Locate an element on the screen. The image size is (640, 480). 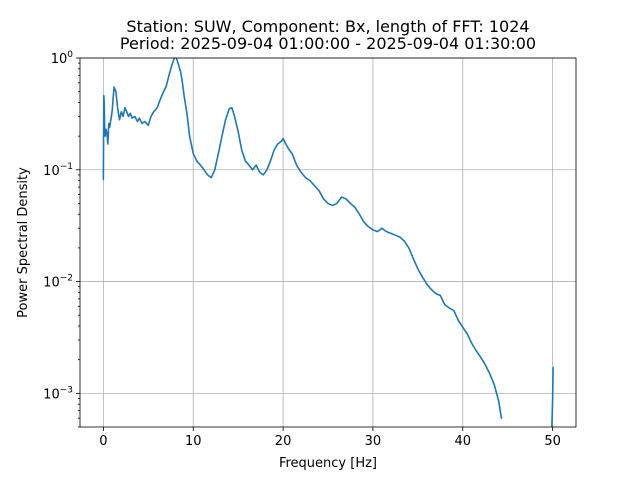
x-tick-label: 0 is located at coordinates (103, 441).